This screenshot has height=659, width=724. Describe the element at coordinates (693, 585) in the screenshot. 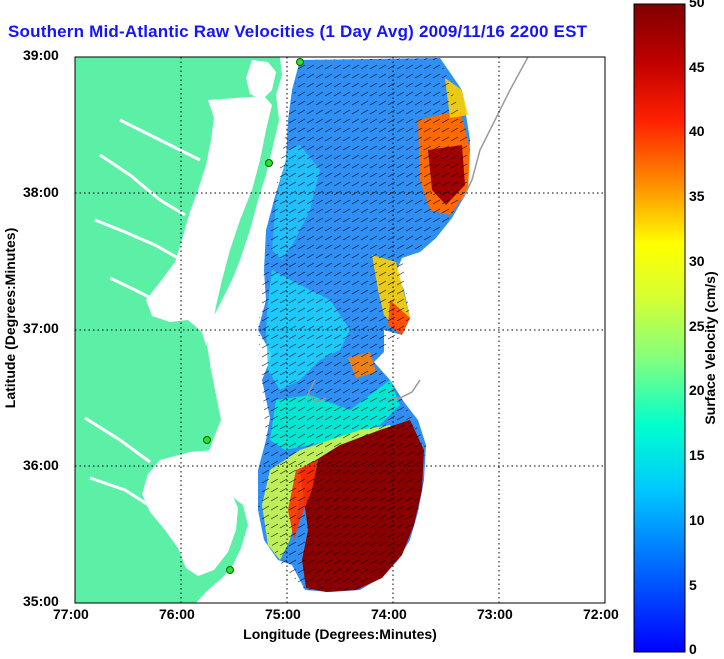

I see `colorbar-tick-label: 5` at that location.